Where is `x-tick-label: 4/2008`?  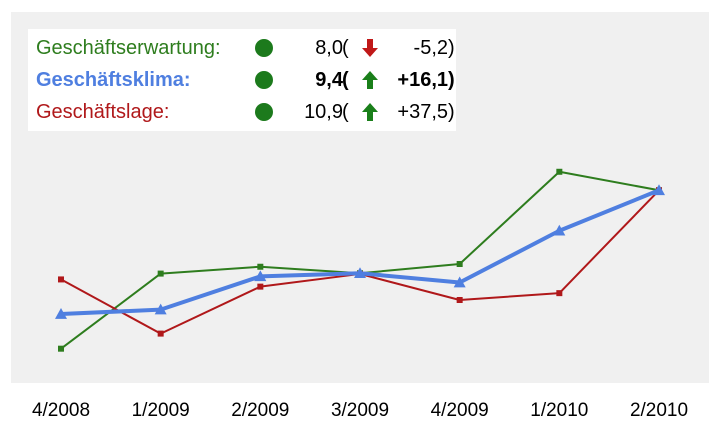 x-tick-label: 4/2008 is located at coordinates (61, 410).